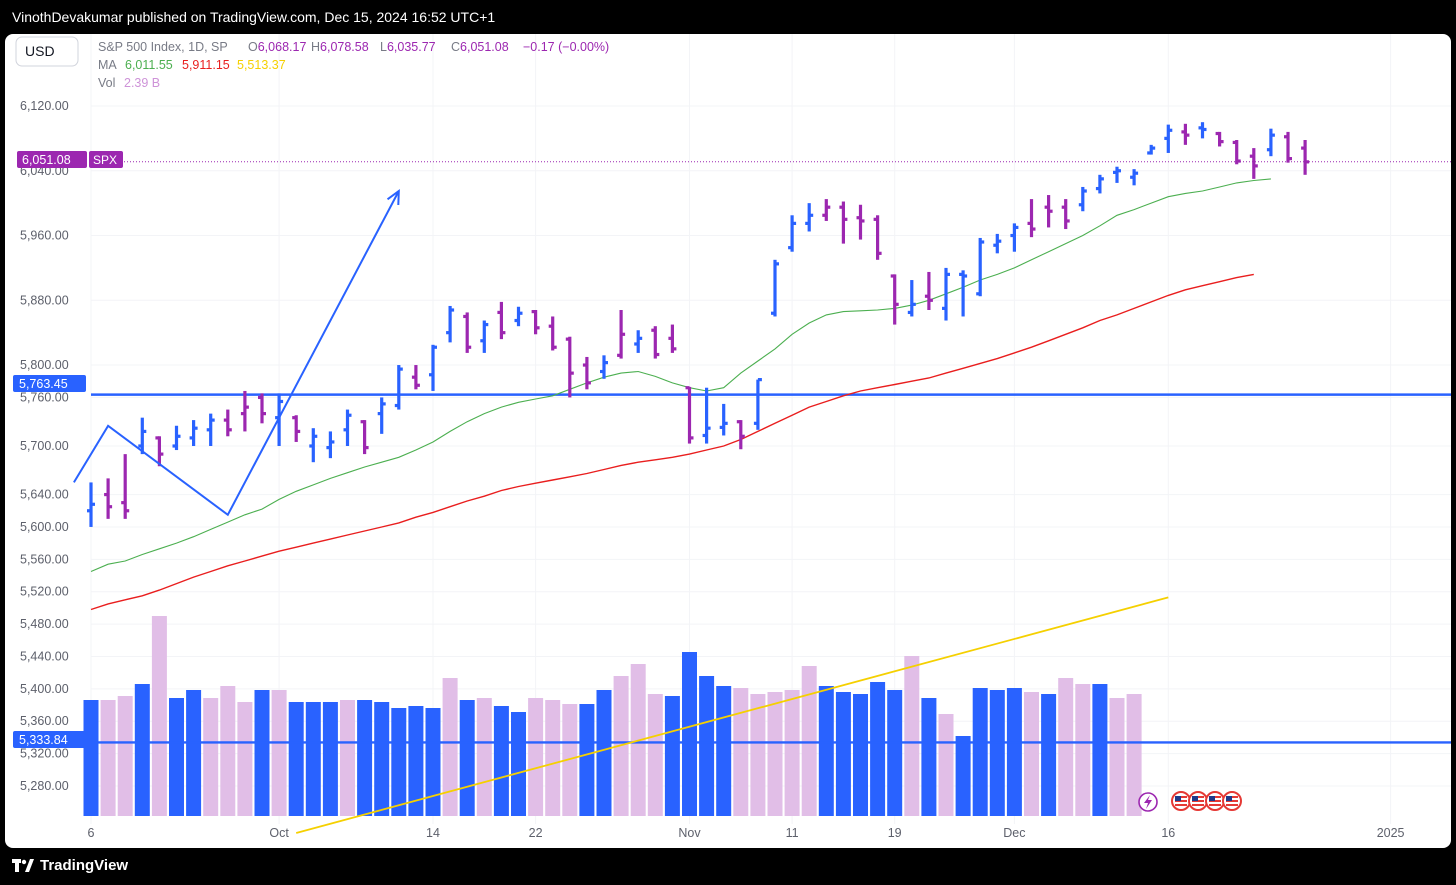 The width and height of the screenshot is (1456, 885). I want to click on legend-ma3-value: 5,513.37, so click(261, 65).